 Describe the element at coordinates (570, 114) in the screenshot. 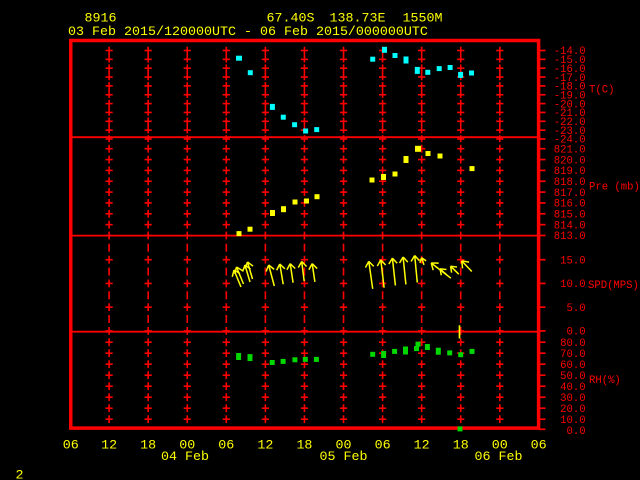

I see `svg-text: -21.0` at that location.